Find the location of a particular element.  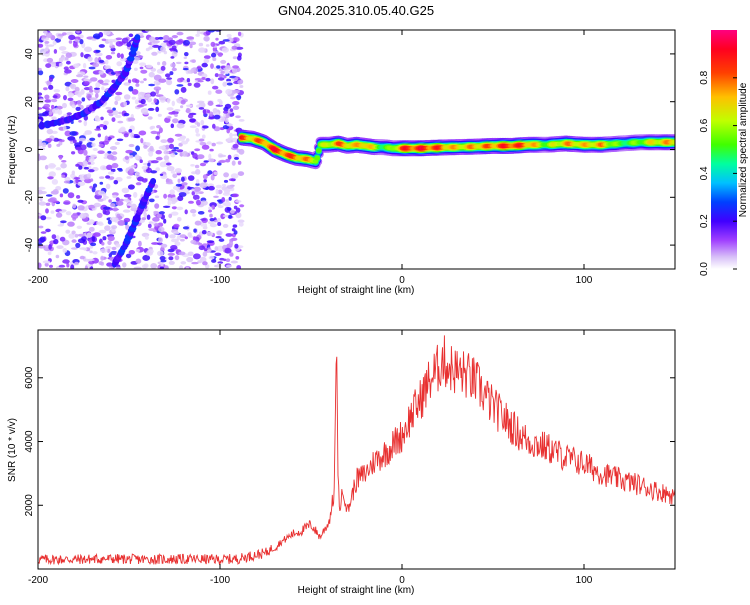

trace-point is located at coordinates (673, 142).